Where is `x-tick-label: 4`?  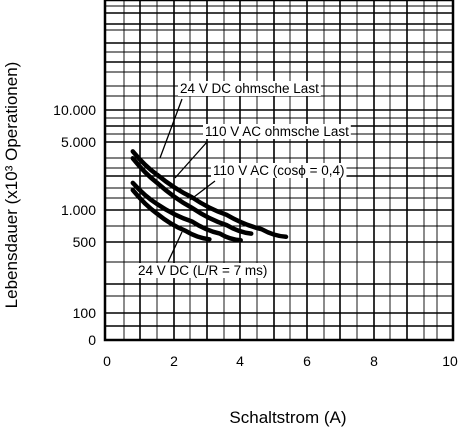
x-tick-label: 4 is located at coordinates (240, 361).